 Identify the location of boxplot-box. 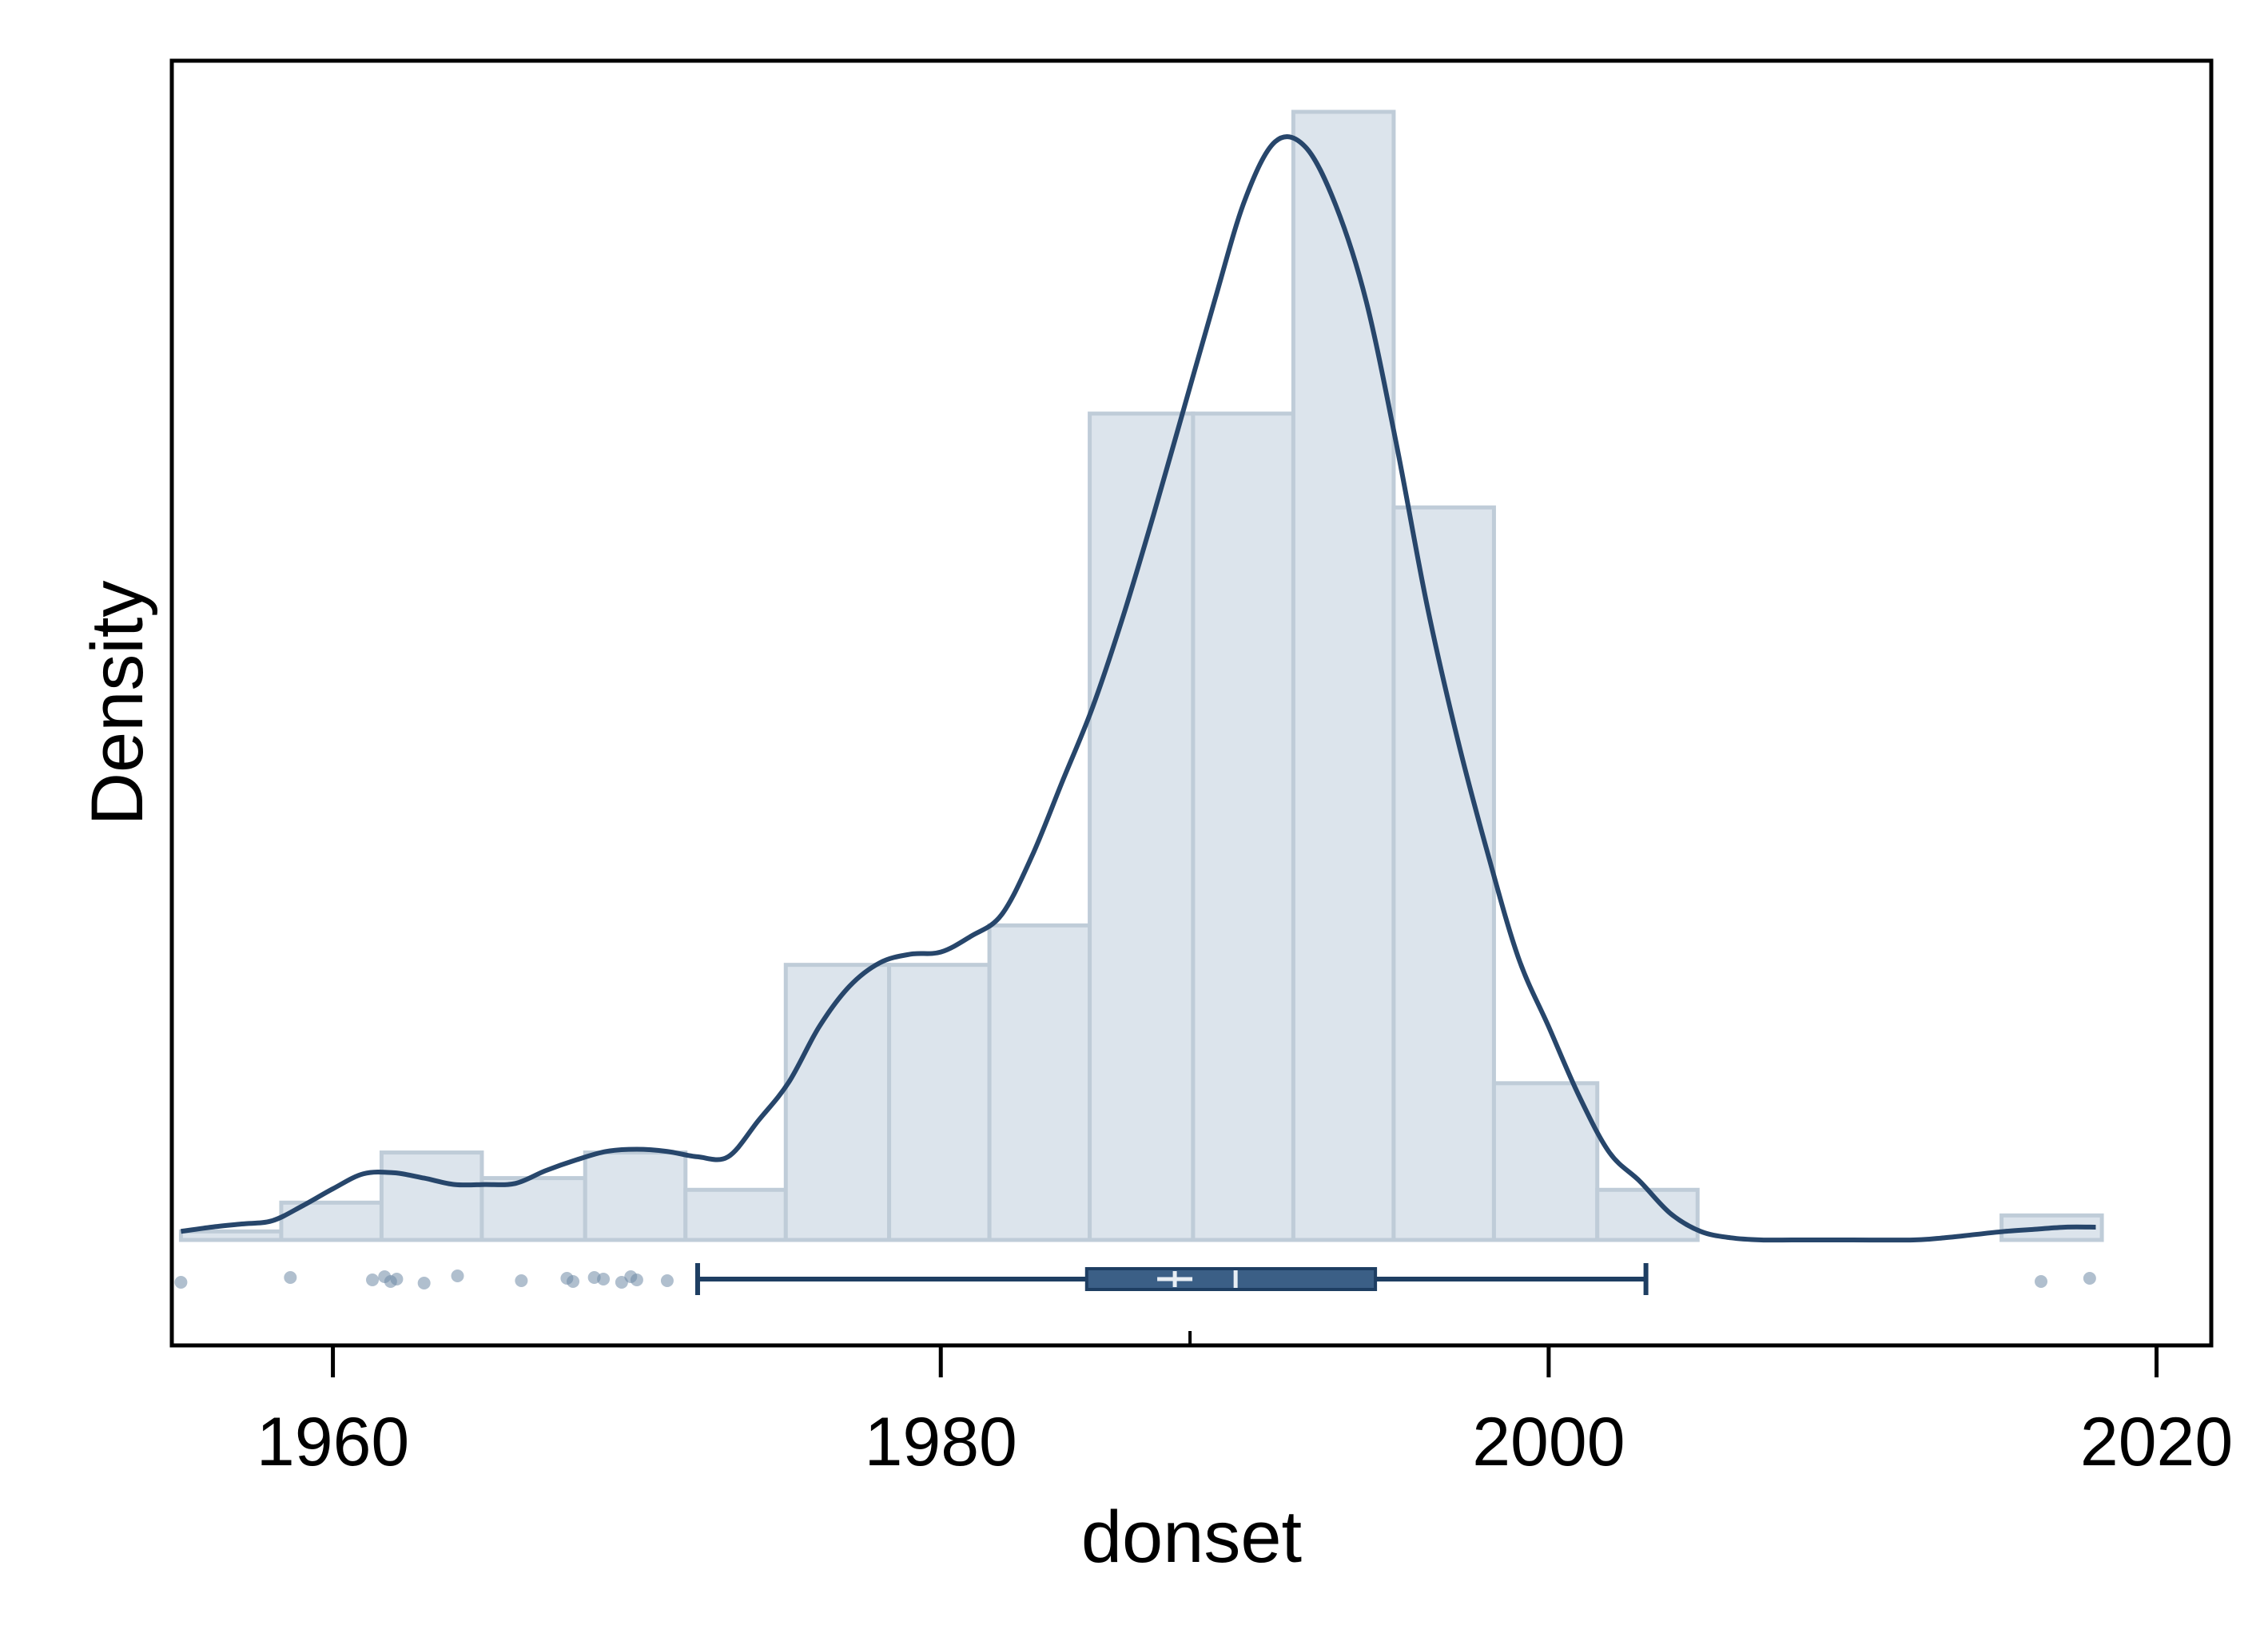
(1231, 1279).